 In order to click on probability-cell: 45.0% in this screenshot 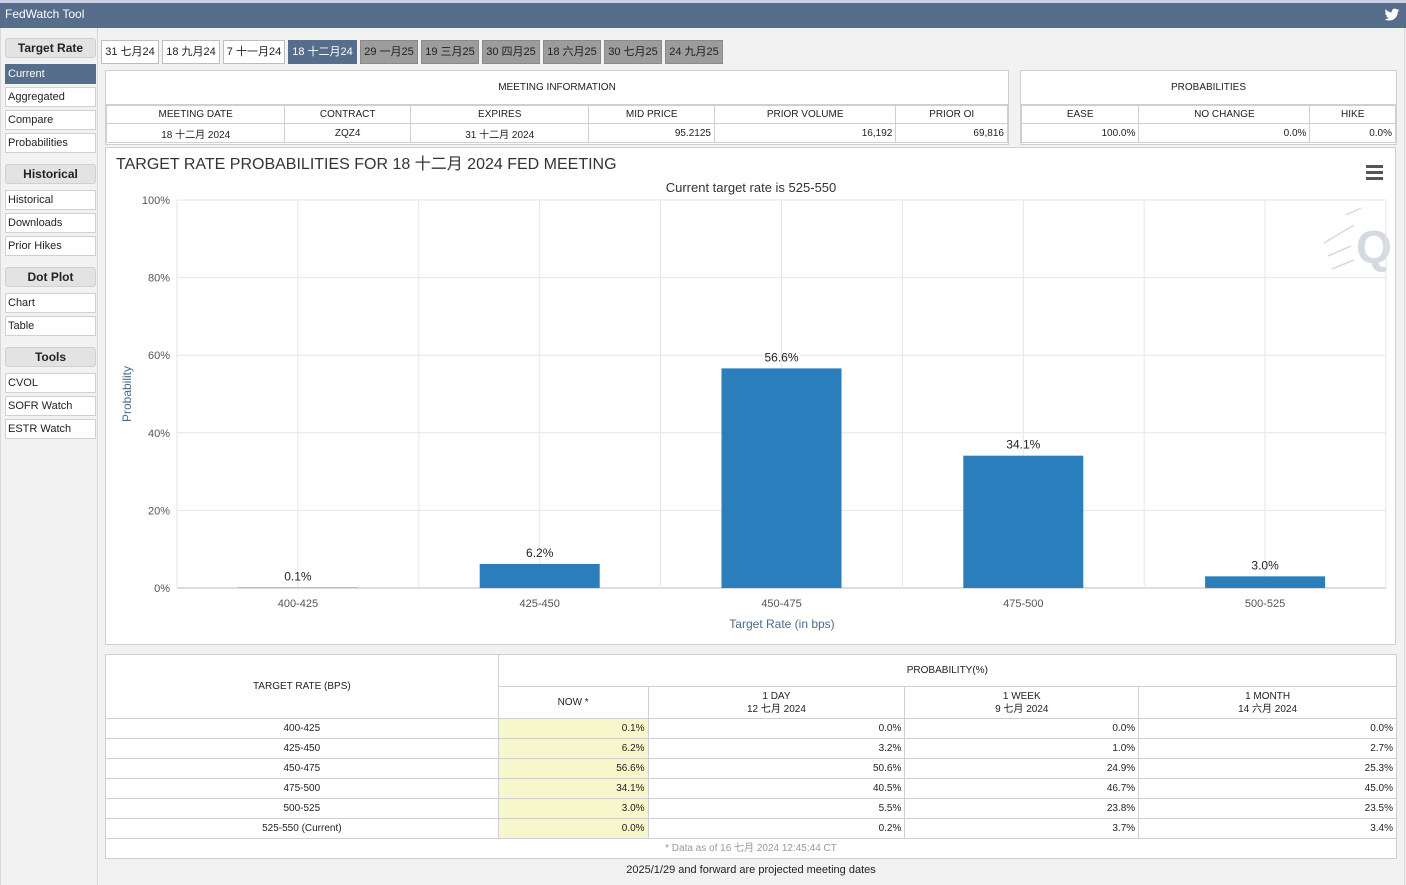, I will do `click(1267, 788)`.